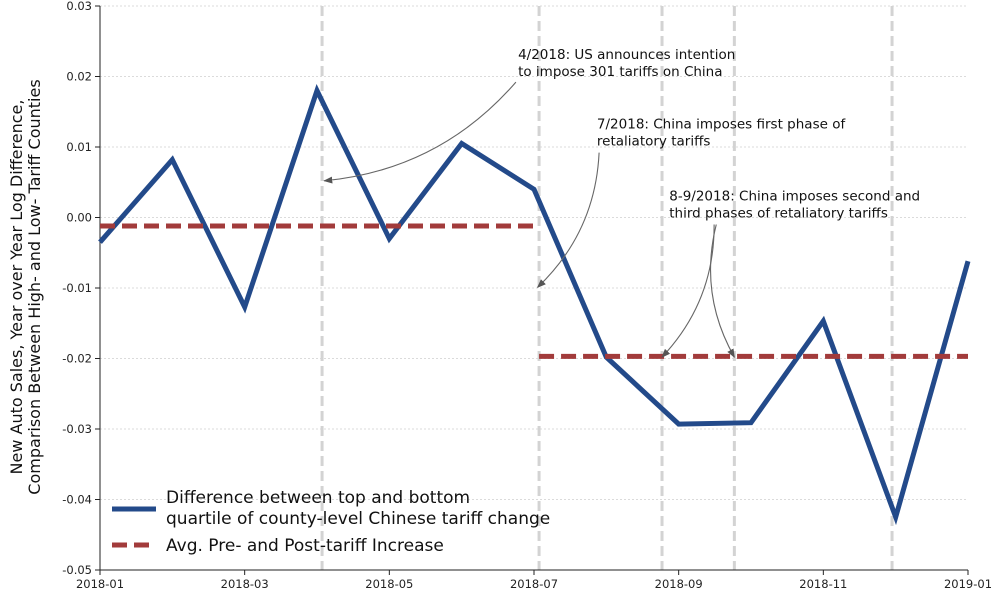  Describe the element at coordinates (77, 359) in the screenshot. I see `y-tick-label: -0.02` at that location.